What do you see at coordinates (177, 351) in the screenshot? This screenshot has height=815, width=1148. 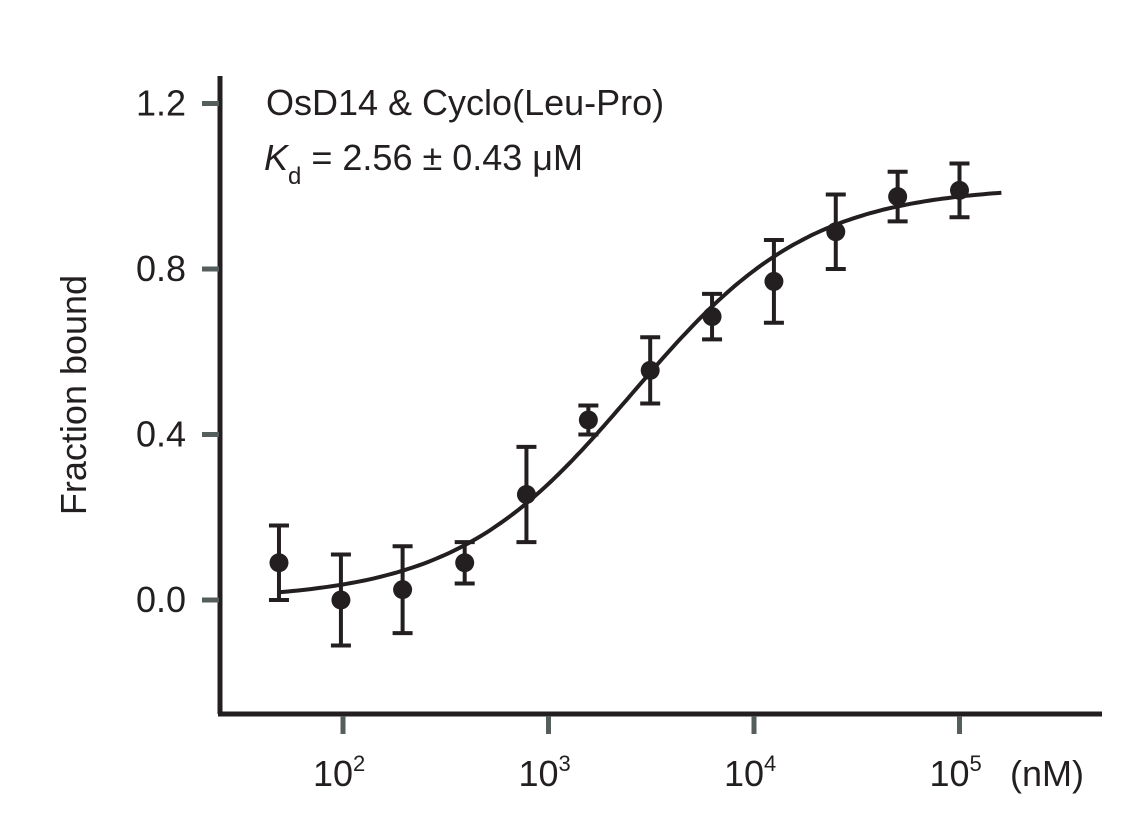 I see `y-ticks: 0.0 0.4 0.8 1.2` at bounding box center [177, 351].